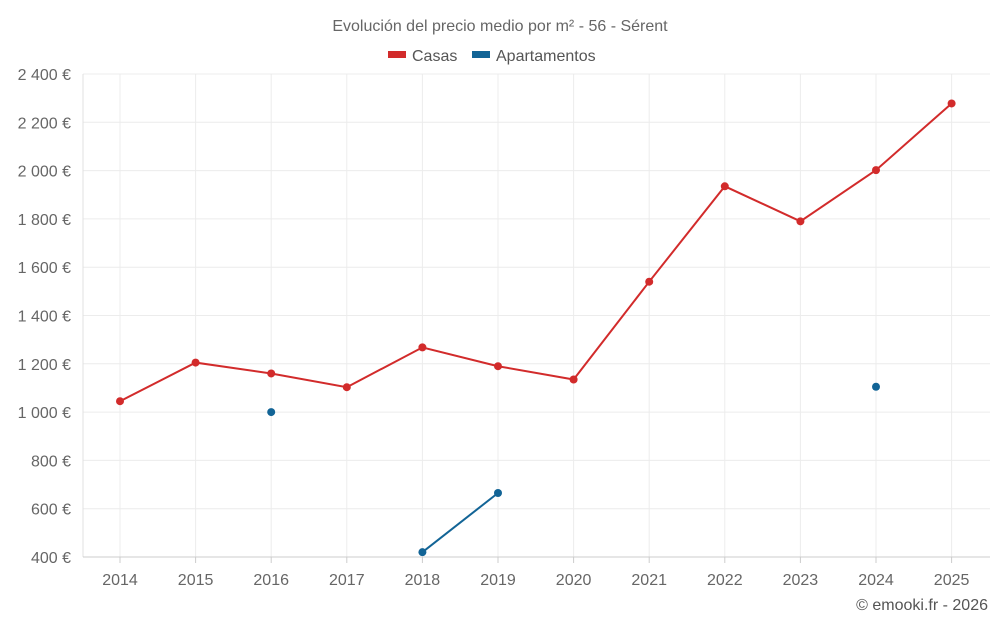  Describe the element at coordinates (44, 172) in the screenshot. I see `y-tick-label: 2 000 €` at that location.